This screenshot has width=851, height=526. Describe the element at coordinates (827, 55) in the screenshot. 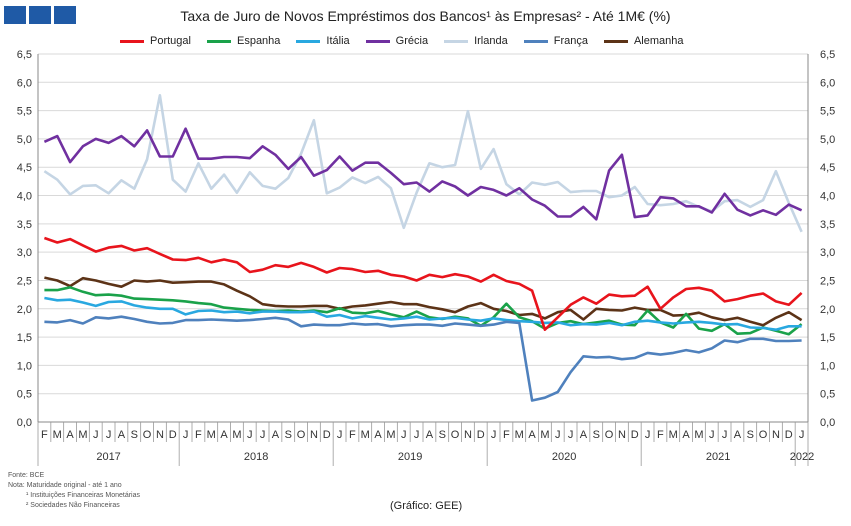

I see `y-tick-label-right: 6,5` at that location.